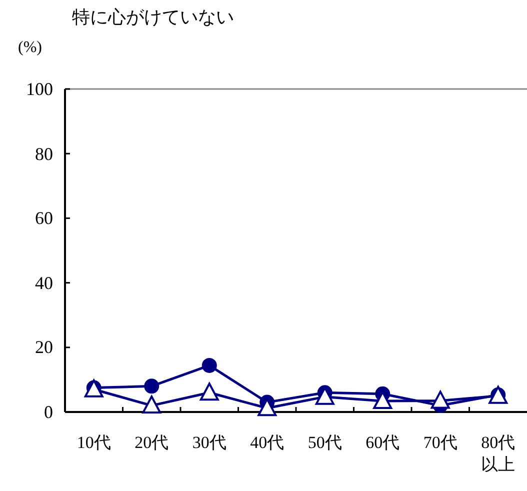  I want to click on y-tick-label: 20, so click(43, 347).